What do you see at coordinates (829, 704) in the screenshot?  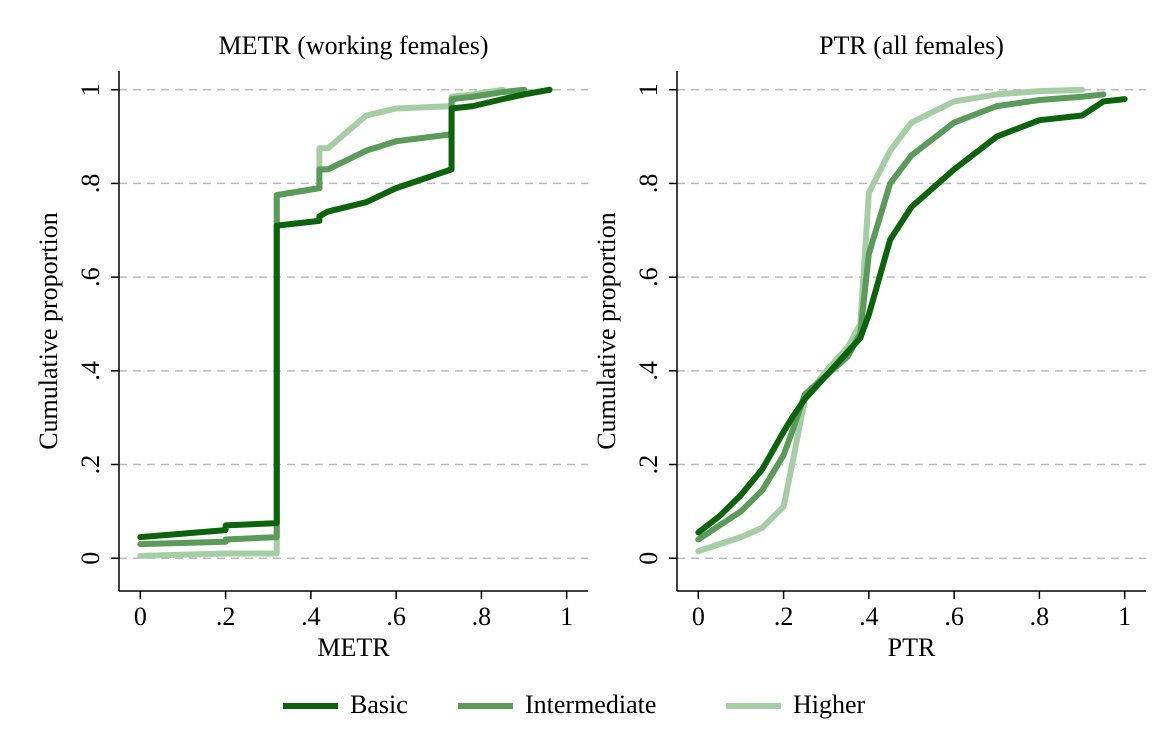 I see `legend-label: Higher` at bounding box center [829, 704].